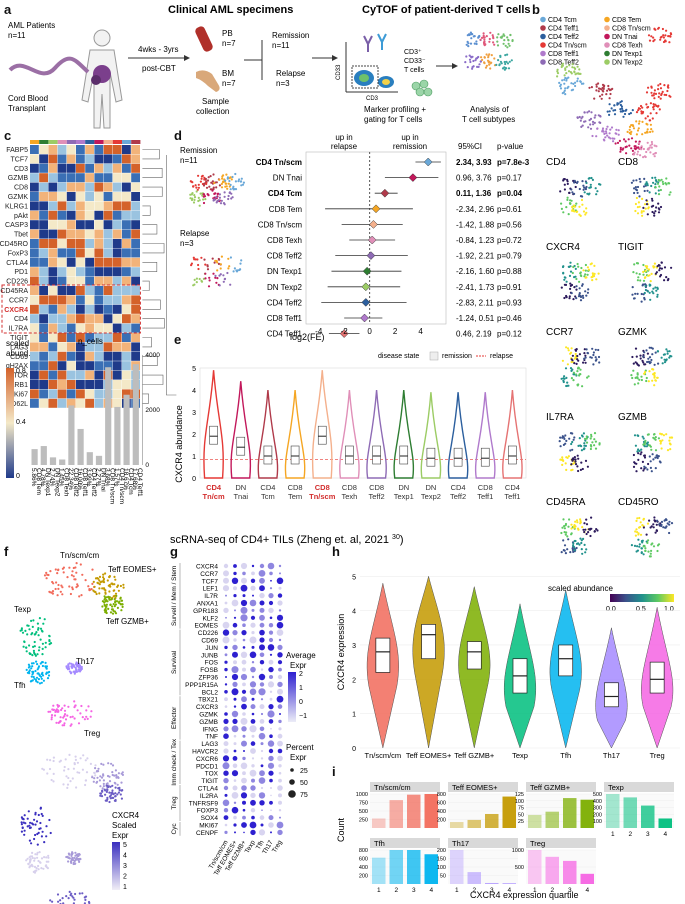  Describe the element at coordinates (17, 150) in the screenshot. I see `c-gene-label: FABP5` at that location.